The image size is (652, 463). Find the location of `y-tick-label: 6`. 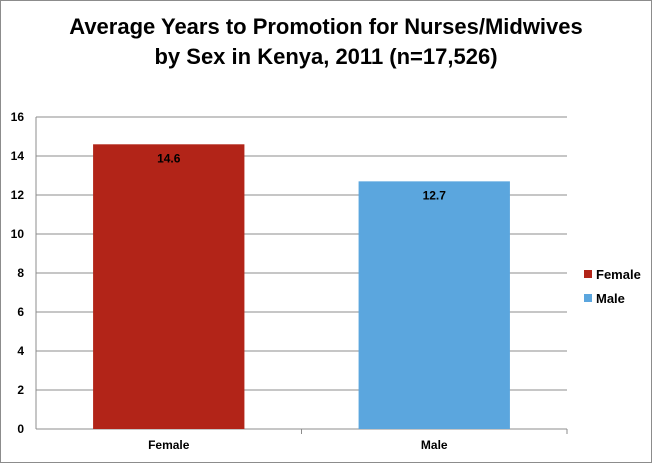

y-tick-label: 6 is located at coordinates (20, 312).